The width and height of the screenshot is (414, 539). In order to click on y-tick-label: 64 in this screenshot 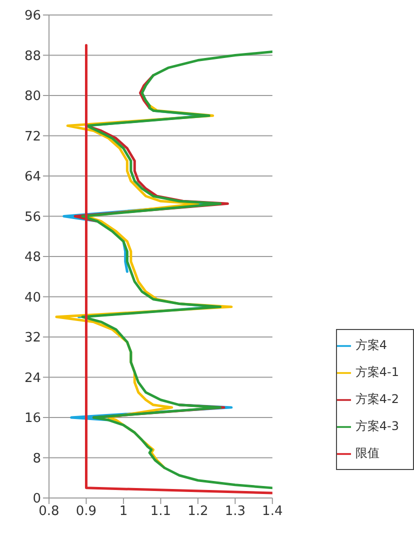, I will do `click(32, 177)`.